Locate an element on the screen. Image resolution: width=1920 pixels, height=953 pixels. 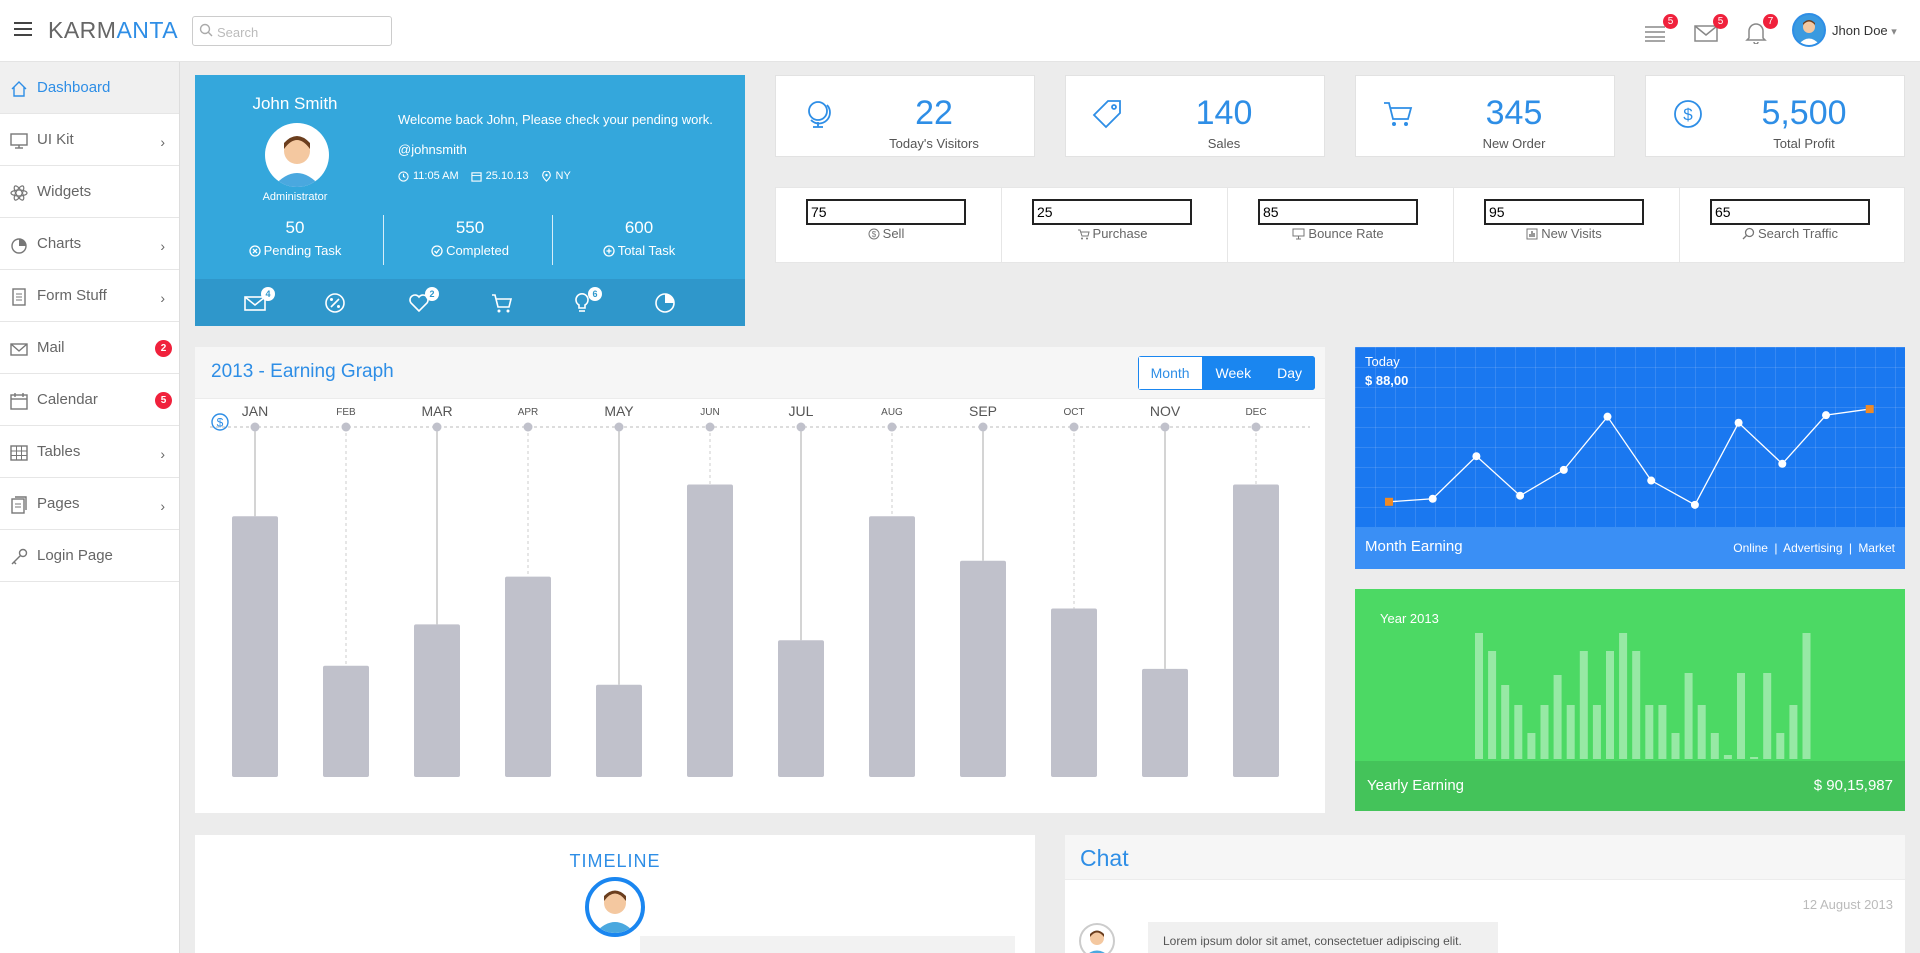
calendar-count-badge: 5 is located at coordinates (163, 400).